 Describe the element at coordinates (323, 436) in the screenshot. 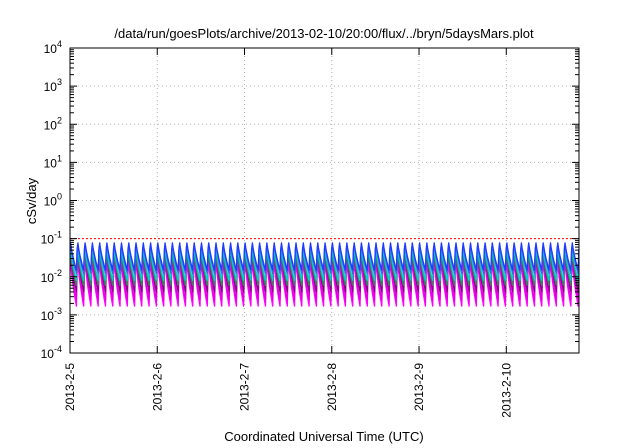

I see `x-axis-label: Coordinated Universal Time (UTC)` at that location.